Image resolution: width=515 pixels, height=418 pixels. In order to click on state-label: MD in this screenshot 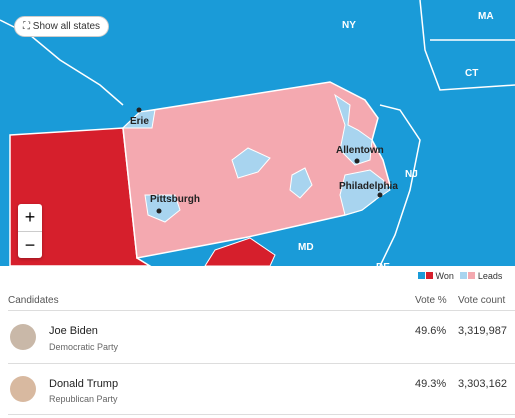, I will do `click(306, 247)`.